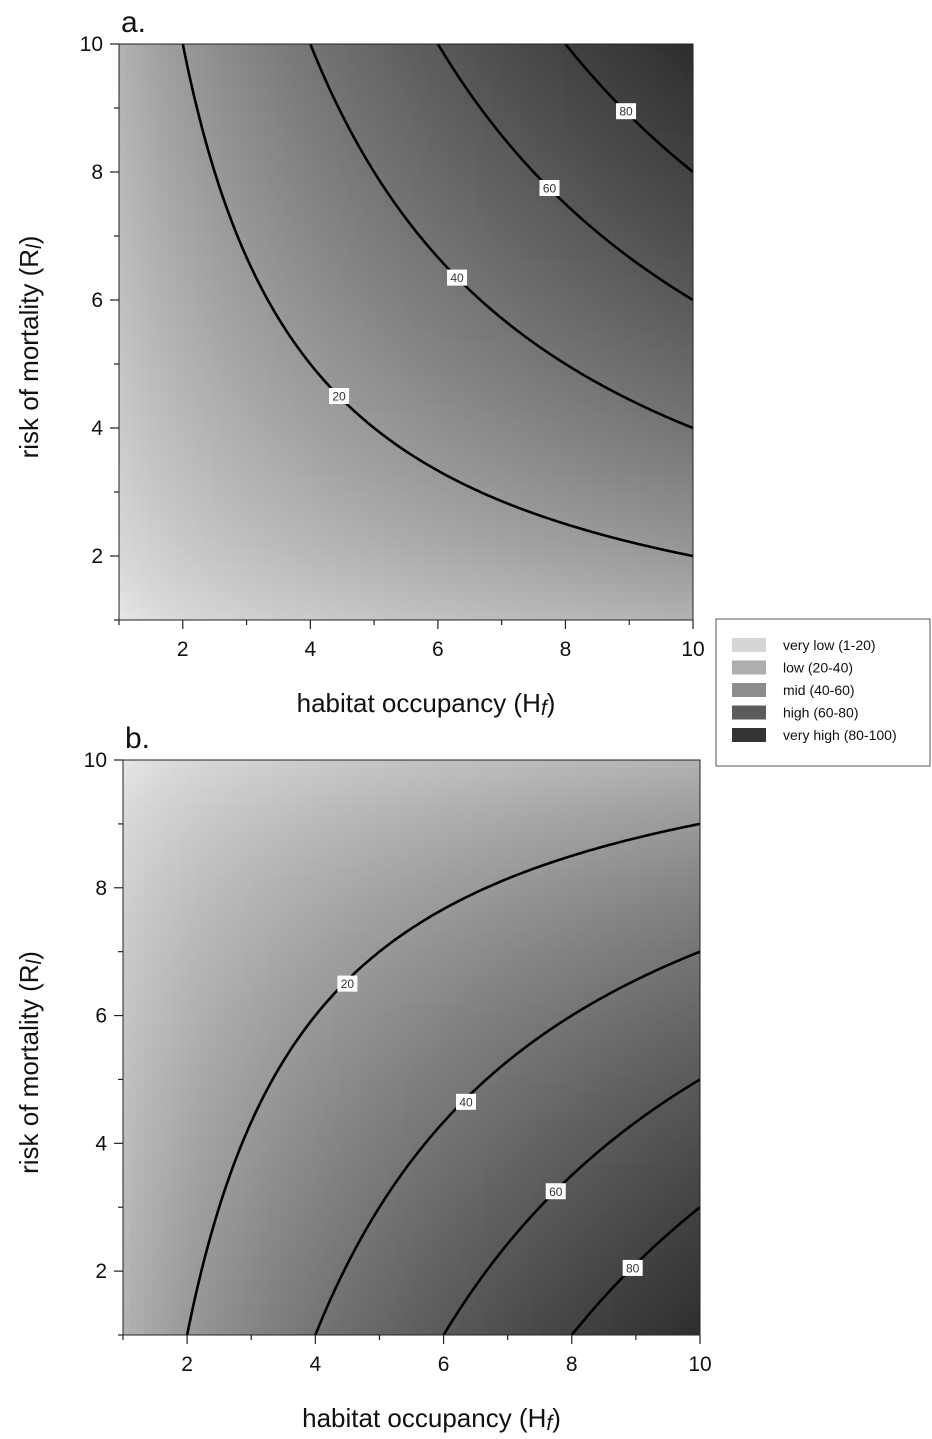 The width and height of the screenshot is (932, 1439). I want to click on legend-label: low (20-40), so click(818, 668).